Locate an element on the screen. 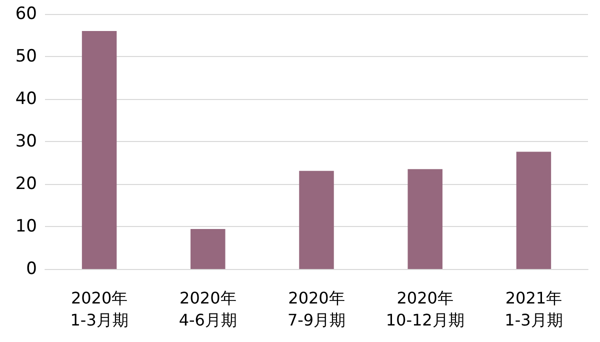 The image size is (600, 342). y-tick-label: 0 is located at coordinates (31, 269).